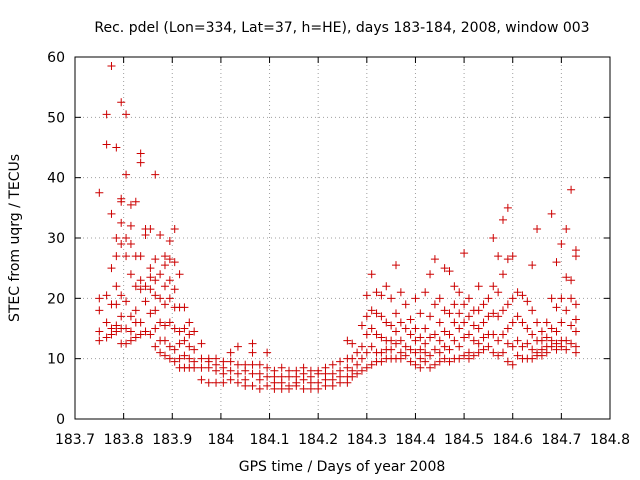 Image resolution: width=640 pixels, height=480 pixels. Describe the element at coordinates (75, 440) in the screenshot. I see `x-tick-label: 183.7` at that location.